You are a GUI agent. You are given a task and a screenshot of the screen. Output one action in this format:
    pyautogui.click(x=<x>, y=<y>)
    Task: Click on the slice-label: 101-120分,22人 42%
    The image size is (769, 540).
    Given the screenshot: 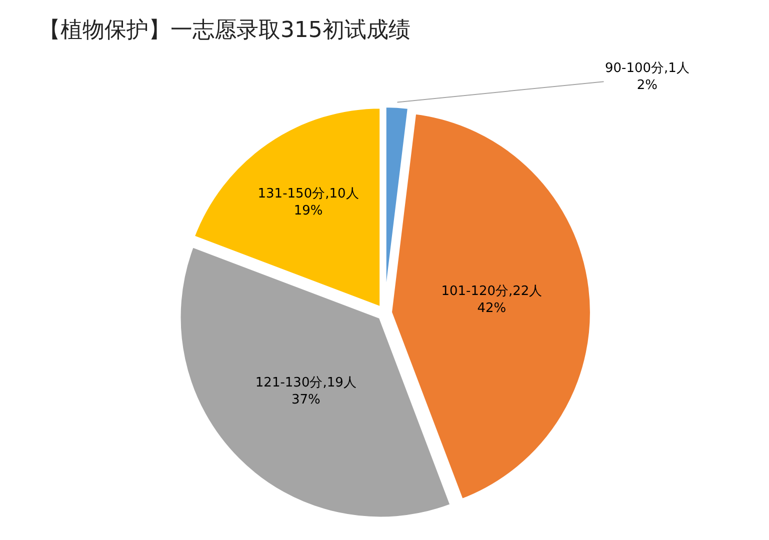 What is the action you would take?
    pyautogui.click(x=491, y=300)
    